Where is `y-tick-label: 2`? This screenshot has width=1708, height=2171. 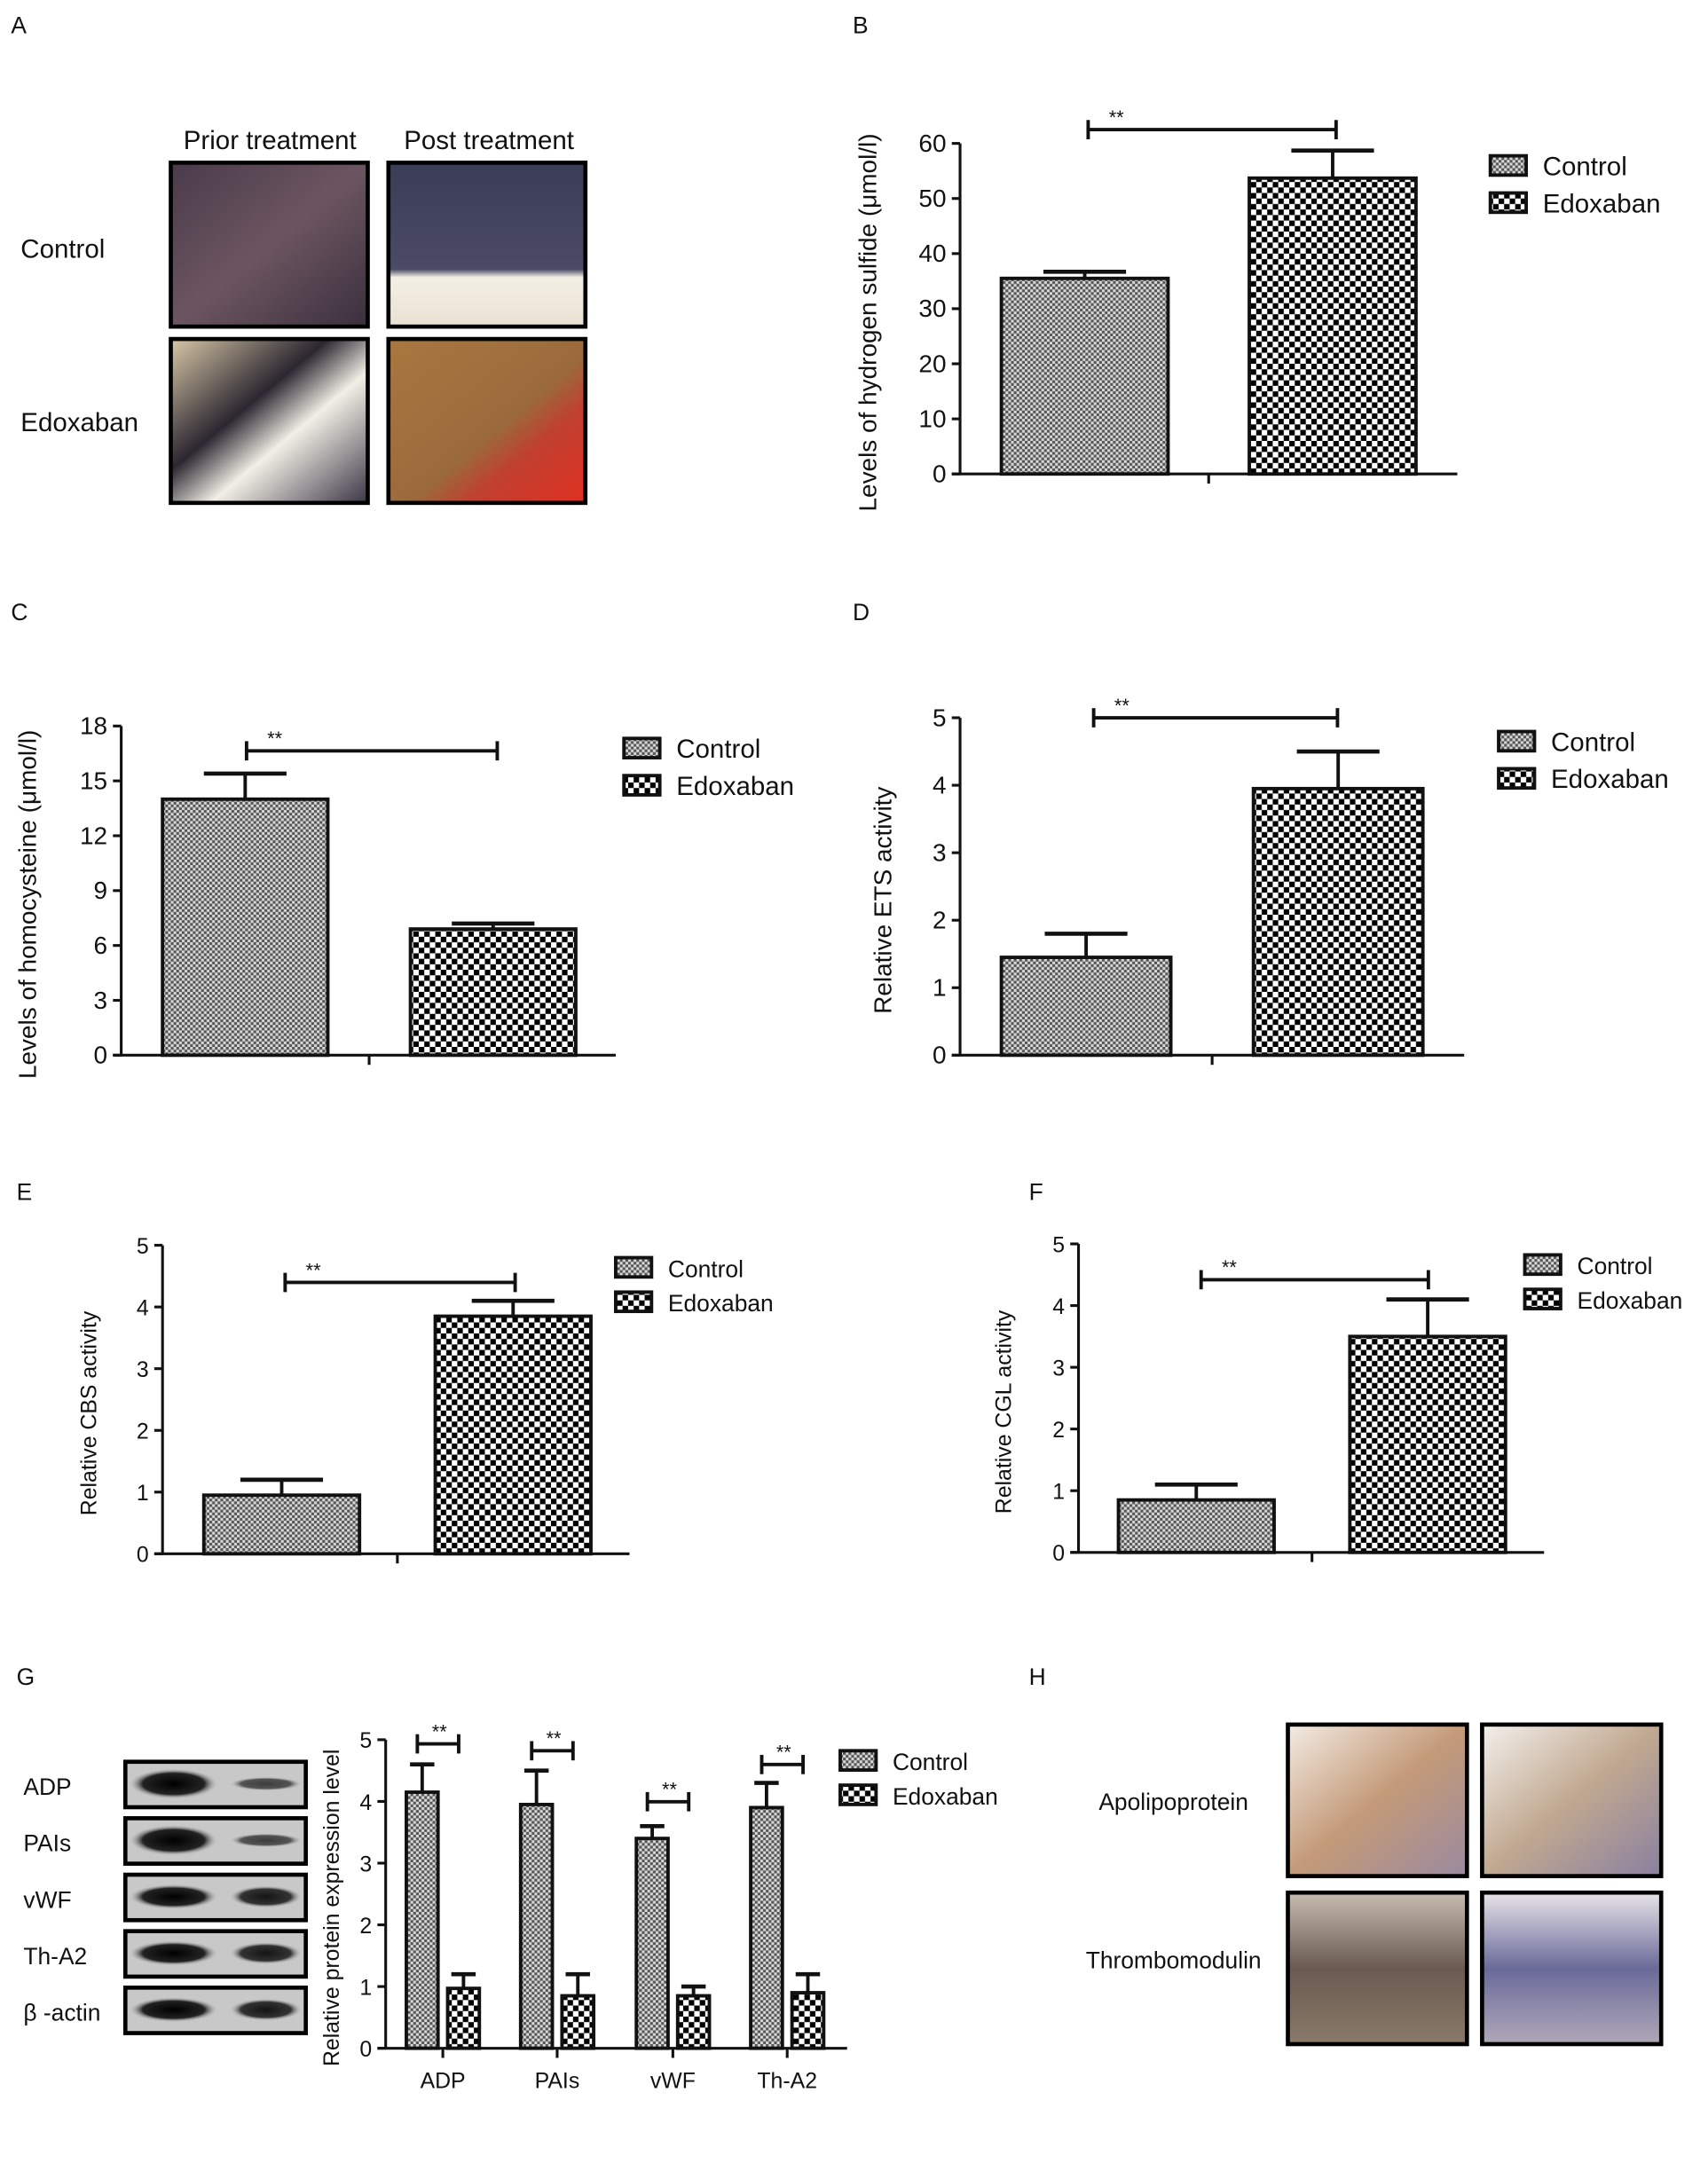
y-tick-label: 2 is located at coordinates (940, 920).